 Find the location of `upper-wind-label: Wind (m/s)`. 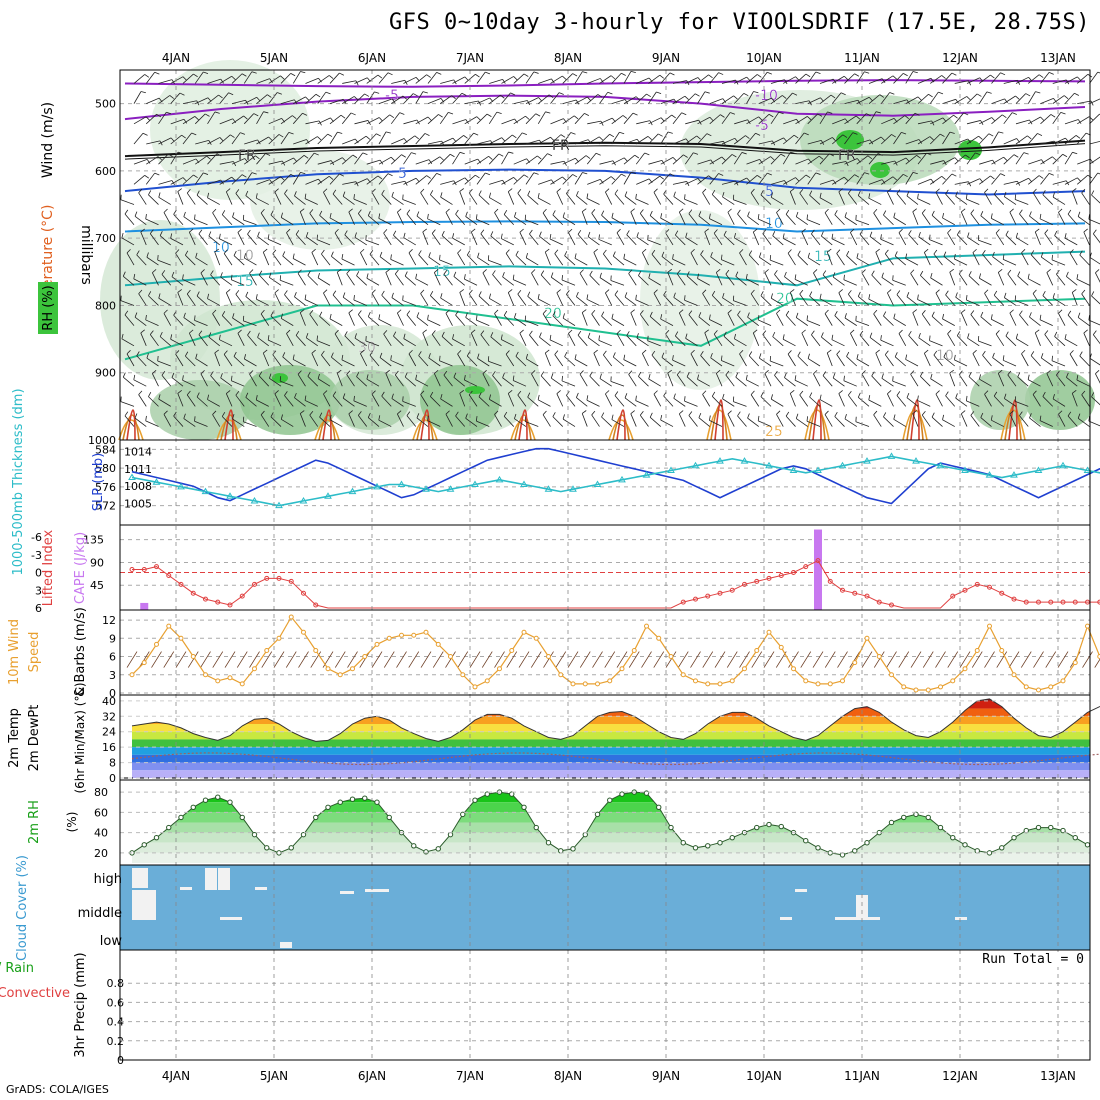

upper-wind-label: Wind (m/s) is located at coordinates (48, 140).